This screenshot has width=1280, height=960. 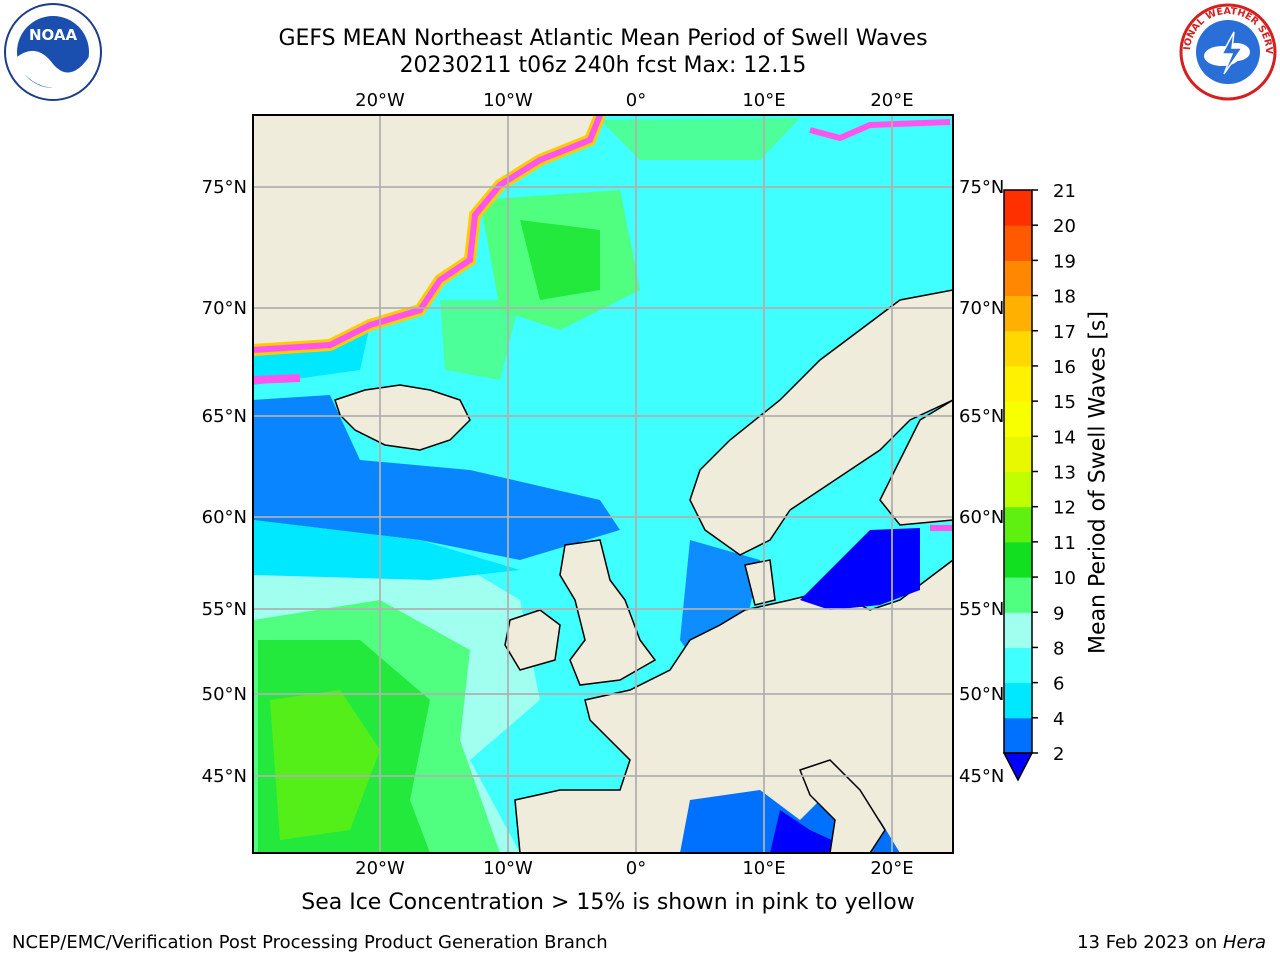 I want to click on colorbar-ticks: 2 4 6 8 9 10 11 12 13 14 15 16 17 18 19 20 21, so click(x=1054, y=473).